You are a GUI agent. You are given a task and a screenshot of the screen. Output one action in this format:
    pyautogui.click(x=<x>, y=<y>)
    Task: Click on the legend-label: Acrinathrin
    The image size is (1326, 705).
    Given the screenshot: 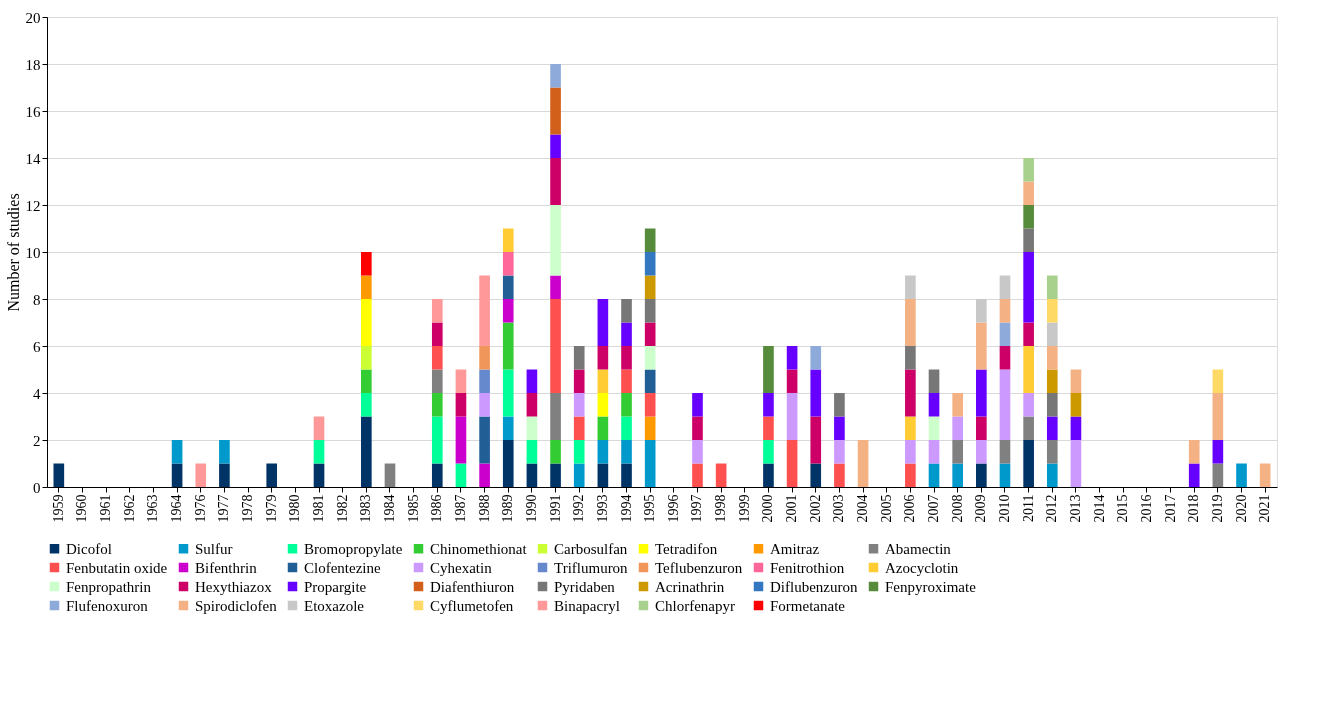 What is the action you would take?
    pyautogui.click(x=690, y=586)
    